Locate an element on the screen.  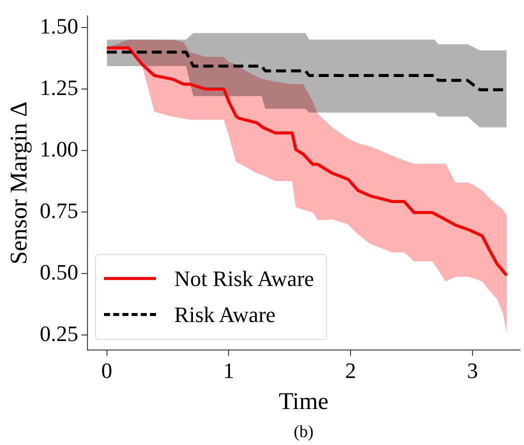
x-tick-label: 3 is located at coordinates (472, 370).